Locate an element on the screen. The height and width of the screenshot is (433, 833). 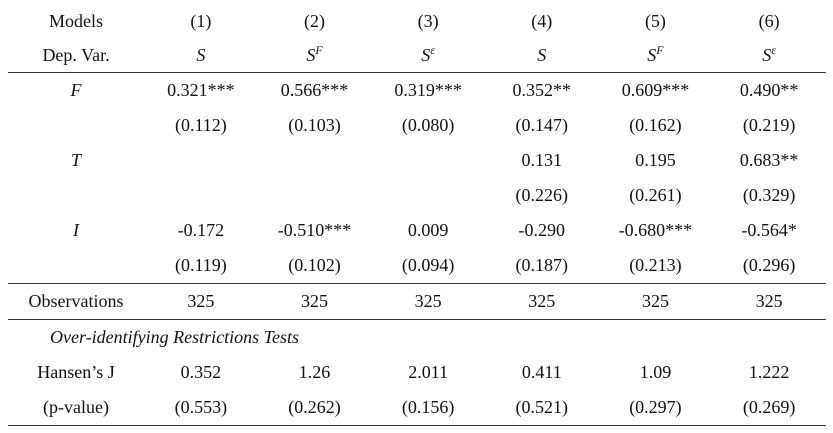
model-number: (2) is located at coordinates (315, 20).